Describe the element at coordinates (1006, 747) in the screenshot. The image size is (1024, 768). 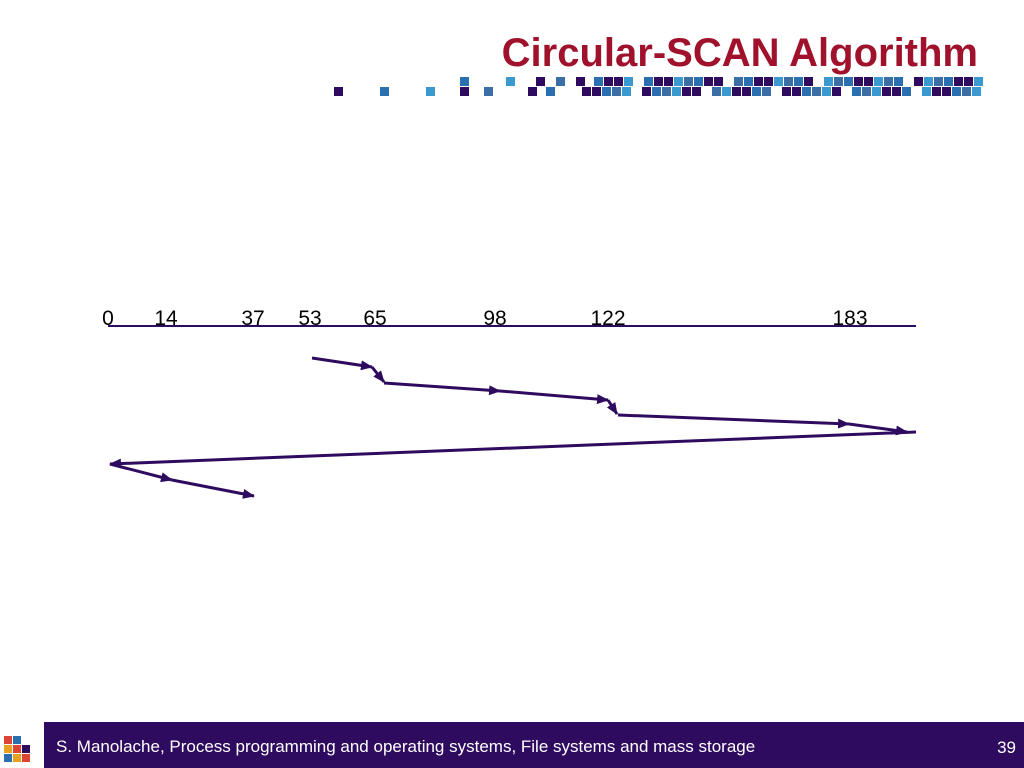
I see `page-number: 39` at that location.